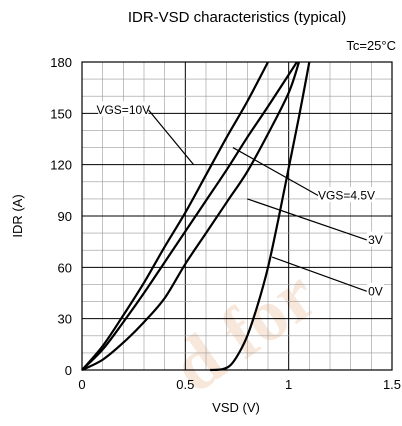  I want to click on x-tick-label: 0, so click(81, 384).